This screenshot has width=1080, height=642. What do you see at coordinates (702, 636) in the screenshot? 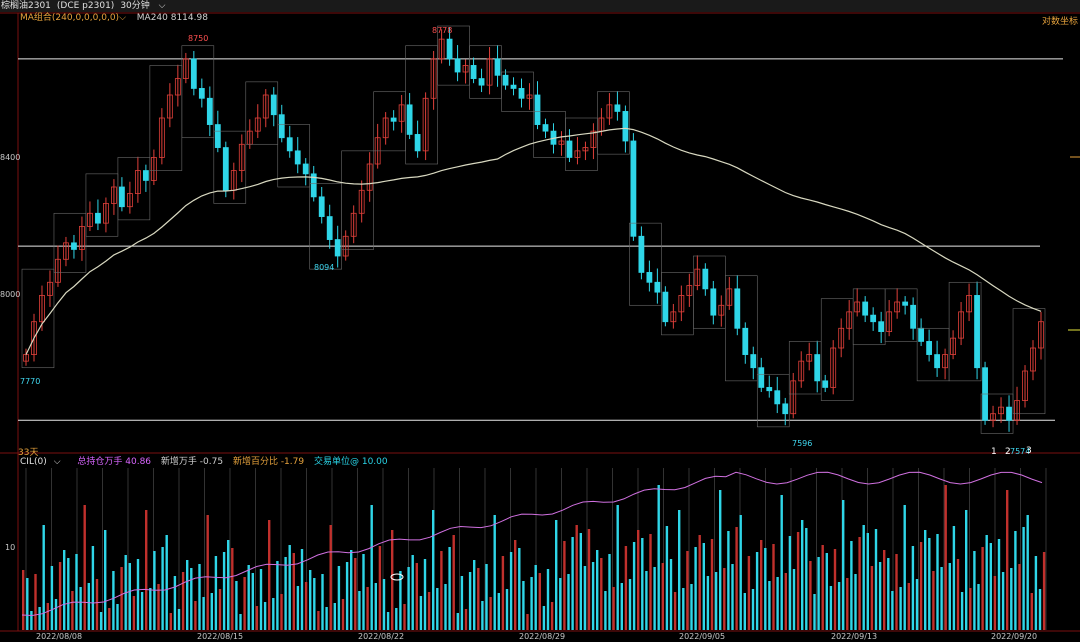
I see `date-axis-label: 2022/09/05` at bounding box center [702, 636].